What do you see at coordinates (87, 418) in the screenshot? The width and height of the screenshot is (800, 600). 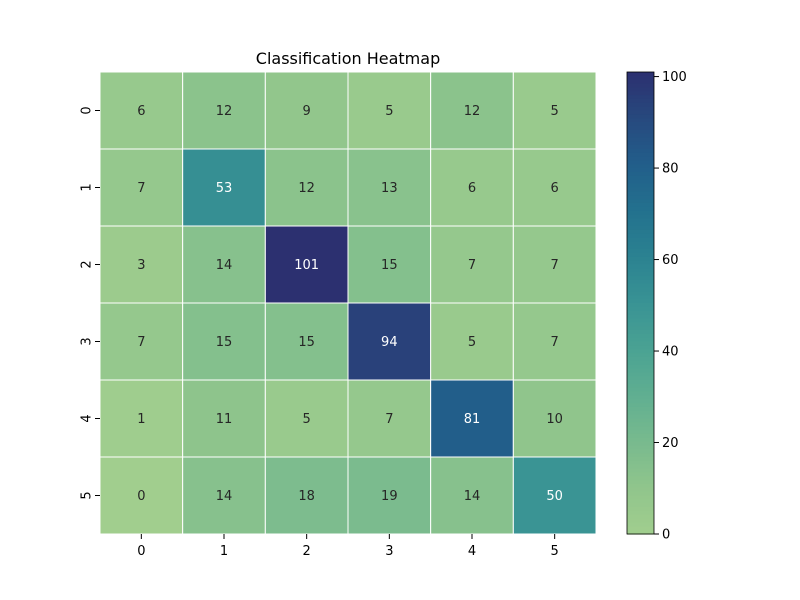 I see `y-tick-label: 4` at bounding box center [87, 418].